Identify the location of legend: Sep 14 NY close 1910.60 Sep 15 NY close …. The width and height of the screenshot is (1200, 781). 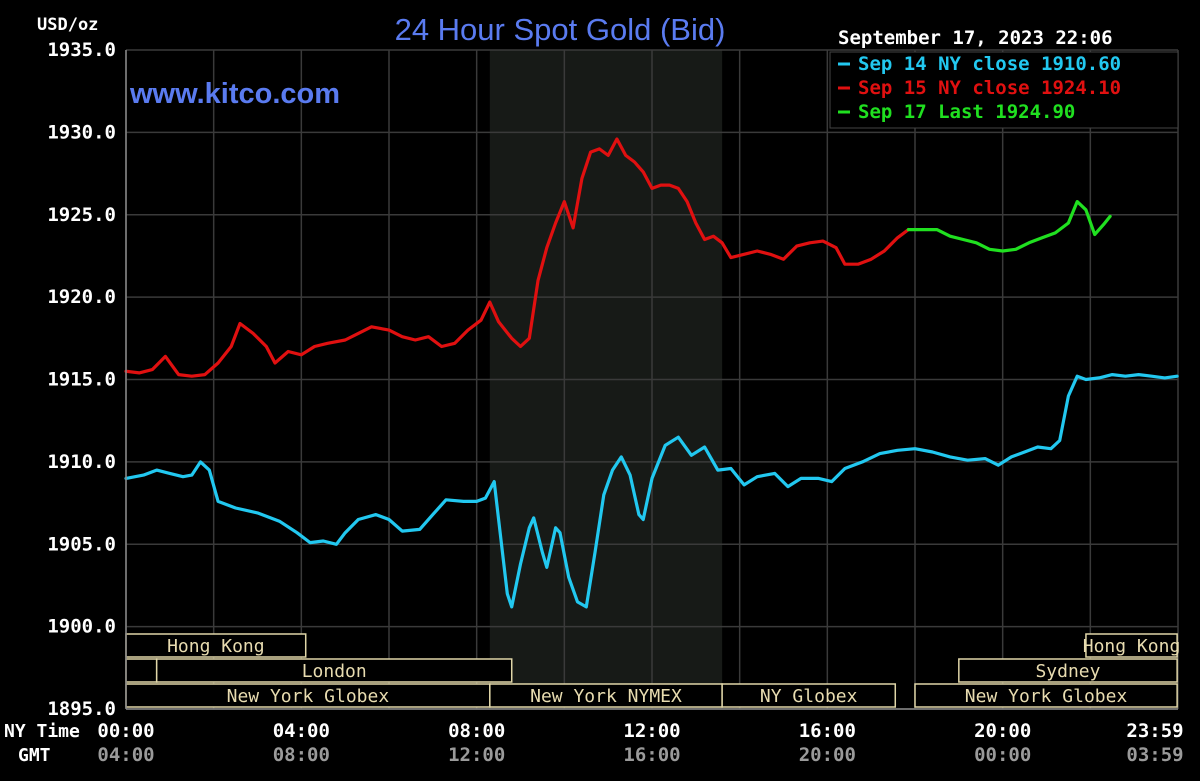
(1004, 90).